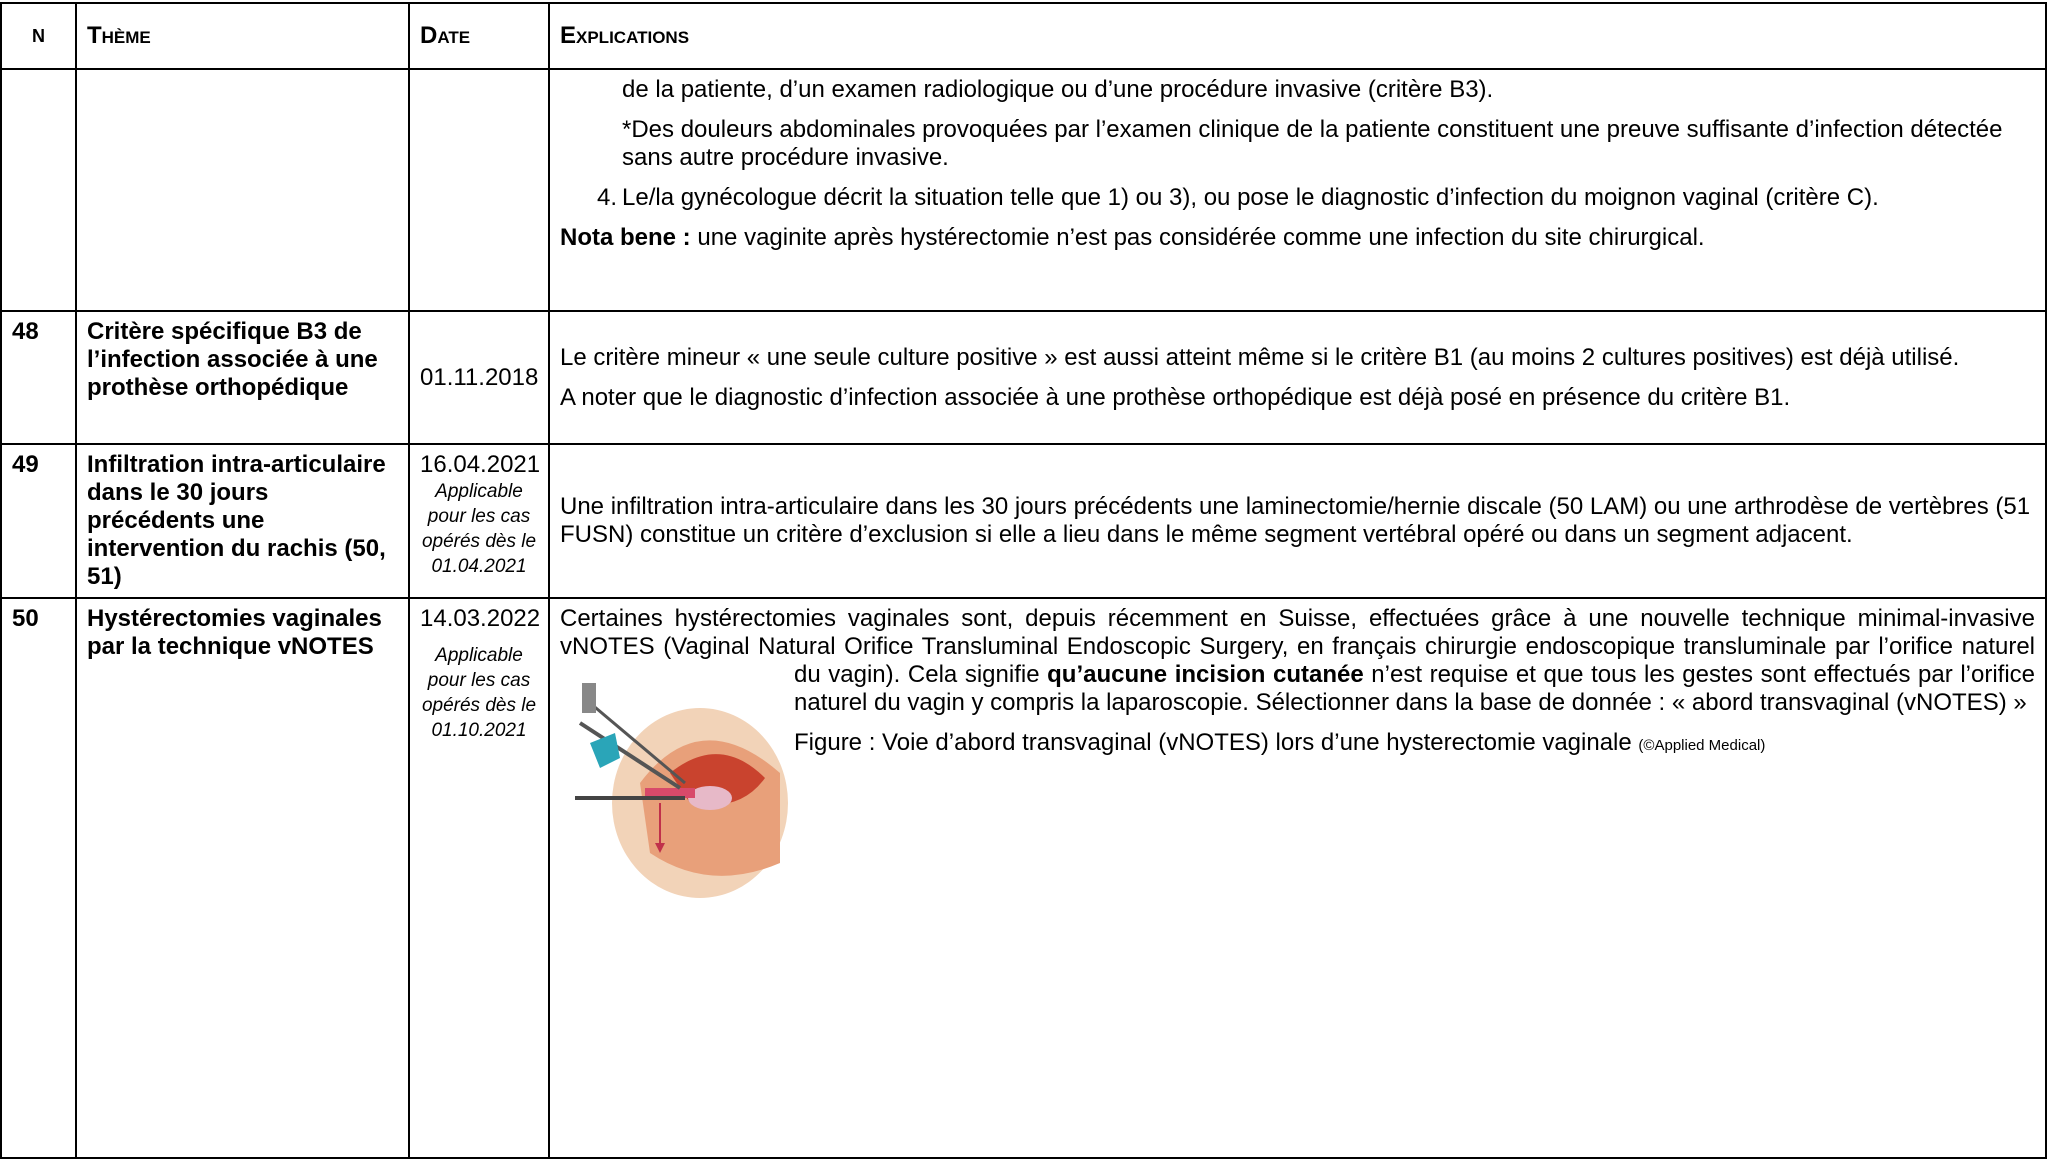 The height and width of the screenshot is (1159, 2047). I want to click on date: 16.04.2021, so click(480, 464).